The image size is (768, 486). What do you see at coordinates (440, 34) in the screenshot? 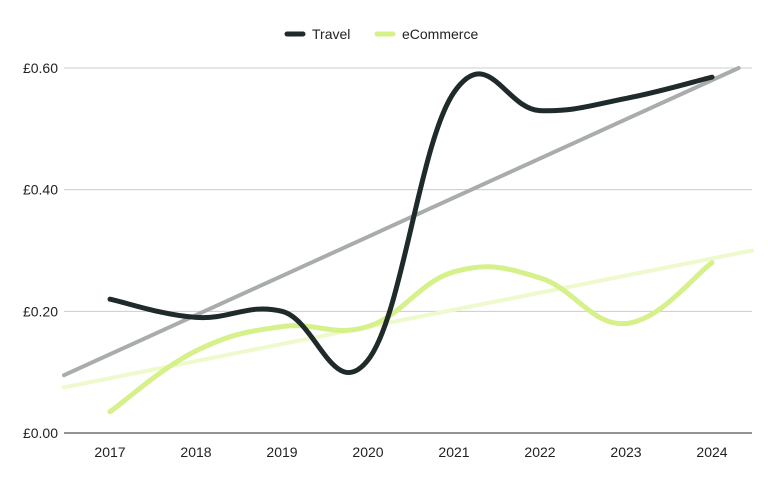
I see `legend-label: eCommerce` at bounding box center [440, 34].